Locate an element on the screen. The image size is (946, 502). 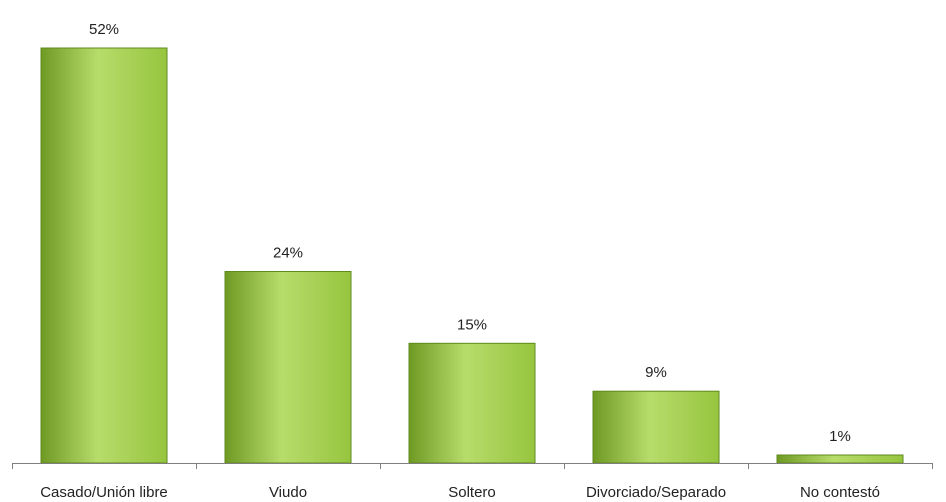
x-tick-label-viudo: Viudo is located at coordinates (288, 492).